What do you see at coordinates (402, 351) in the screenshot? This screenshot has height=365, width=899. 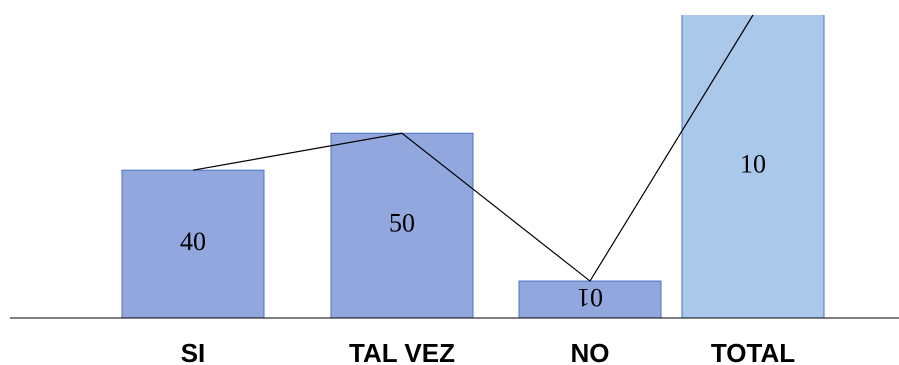 I see `x-tick-label: TAL VEZ` at bounding box center [402, 351].